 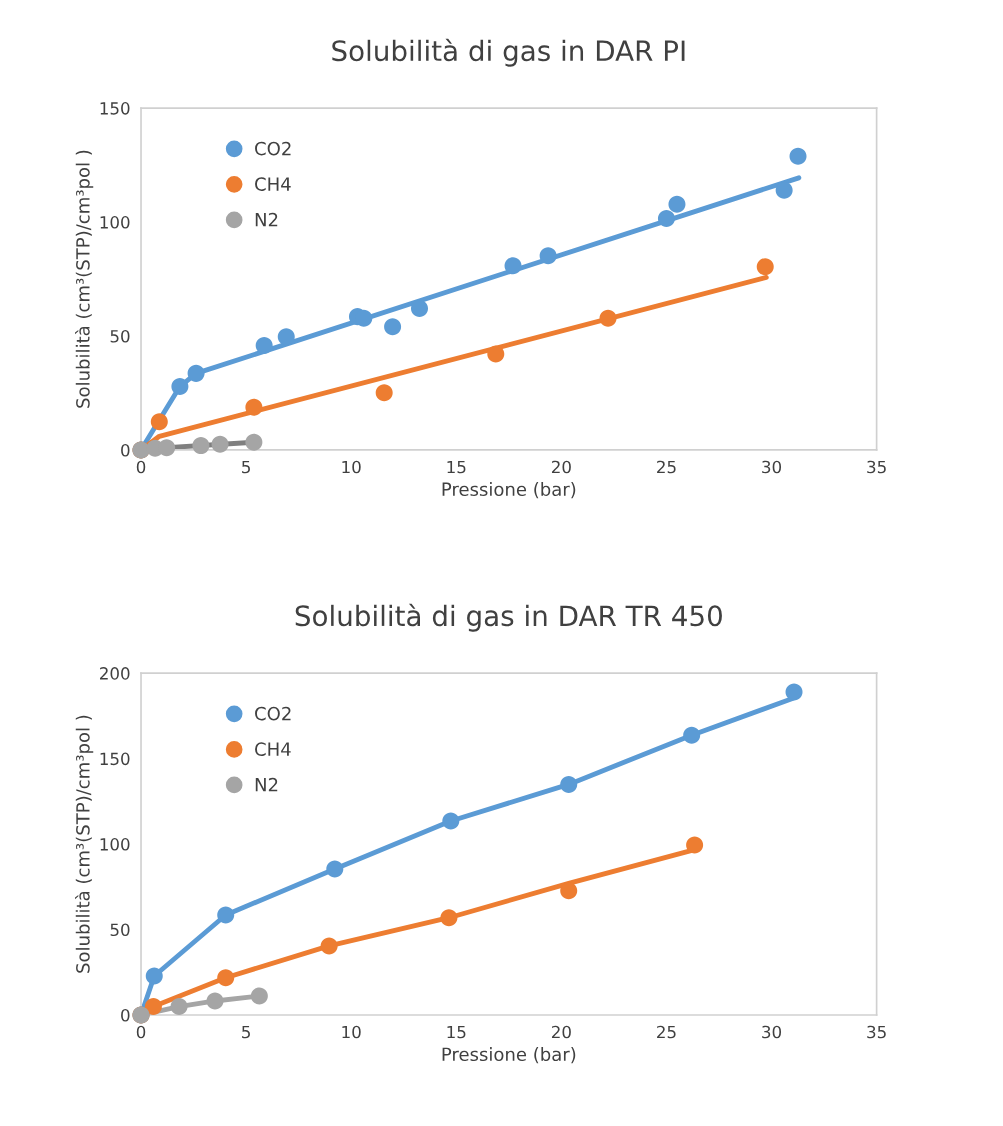 I want to click on y-tick-label: 200, so click(x=115, y=673).